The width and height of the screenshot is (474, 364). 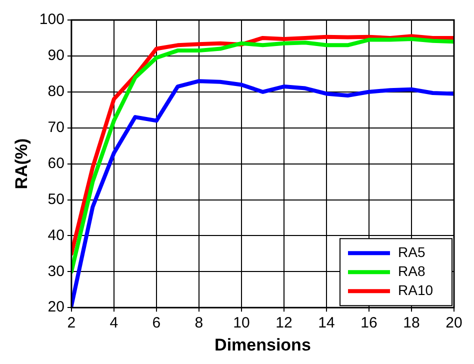 I want to click on y-tick-label: 50, so click(x=56, y=199).